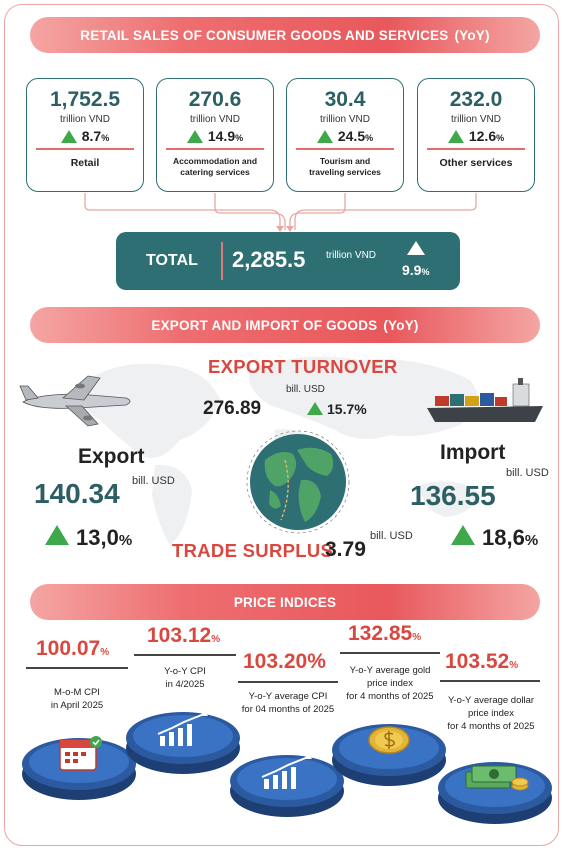 Image resolution: width=563 pixels, height=850 pixels. What do you see at coordinates (351, 136) in the screenshot?
I see `card-growth-value: 24.5` at bounding box center [351, 136].